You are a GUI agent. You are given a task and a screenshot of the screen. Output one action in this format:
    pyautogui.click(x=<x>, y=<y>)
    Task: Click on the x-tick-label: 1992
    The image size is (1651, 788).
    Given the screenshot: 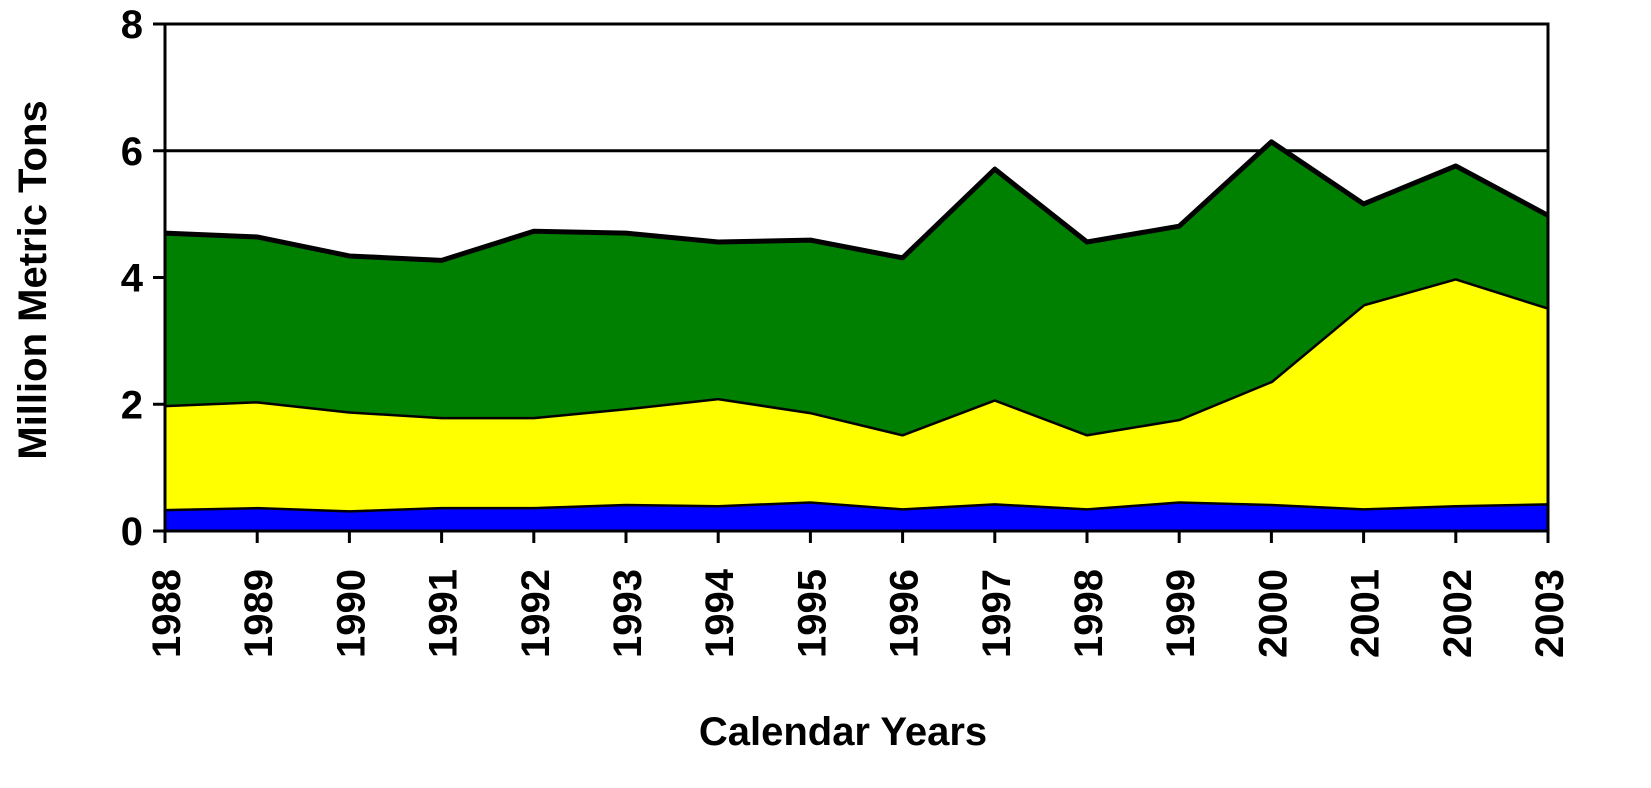 What is the action you would take?
    pyautogui.click(x=536, y=613)
    